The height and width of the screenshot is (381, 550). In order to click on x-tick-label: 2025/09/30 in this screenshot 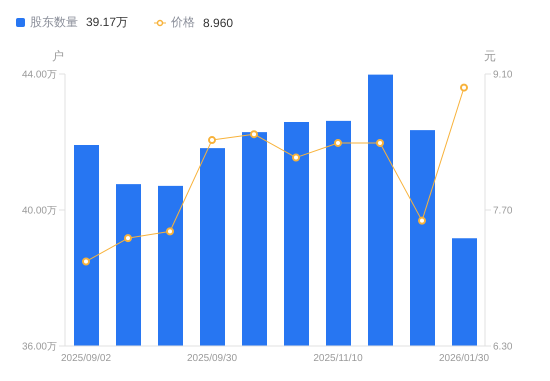, I will do `click(212, 358)`.